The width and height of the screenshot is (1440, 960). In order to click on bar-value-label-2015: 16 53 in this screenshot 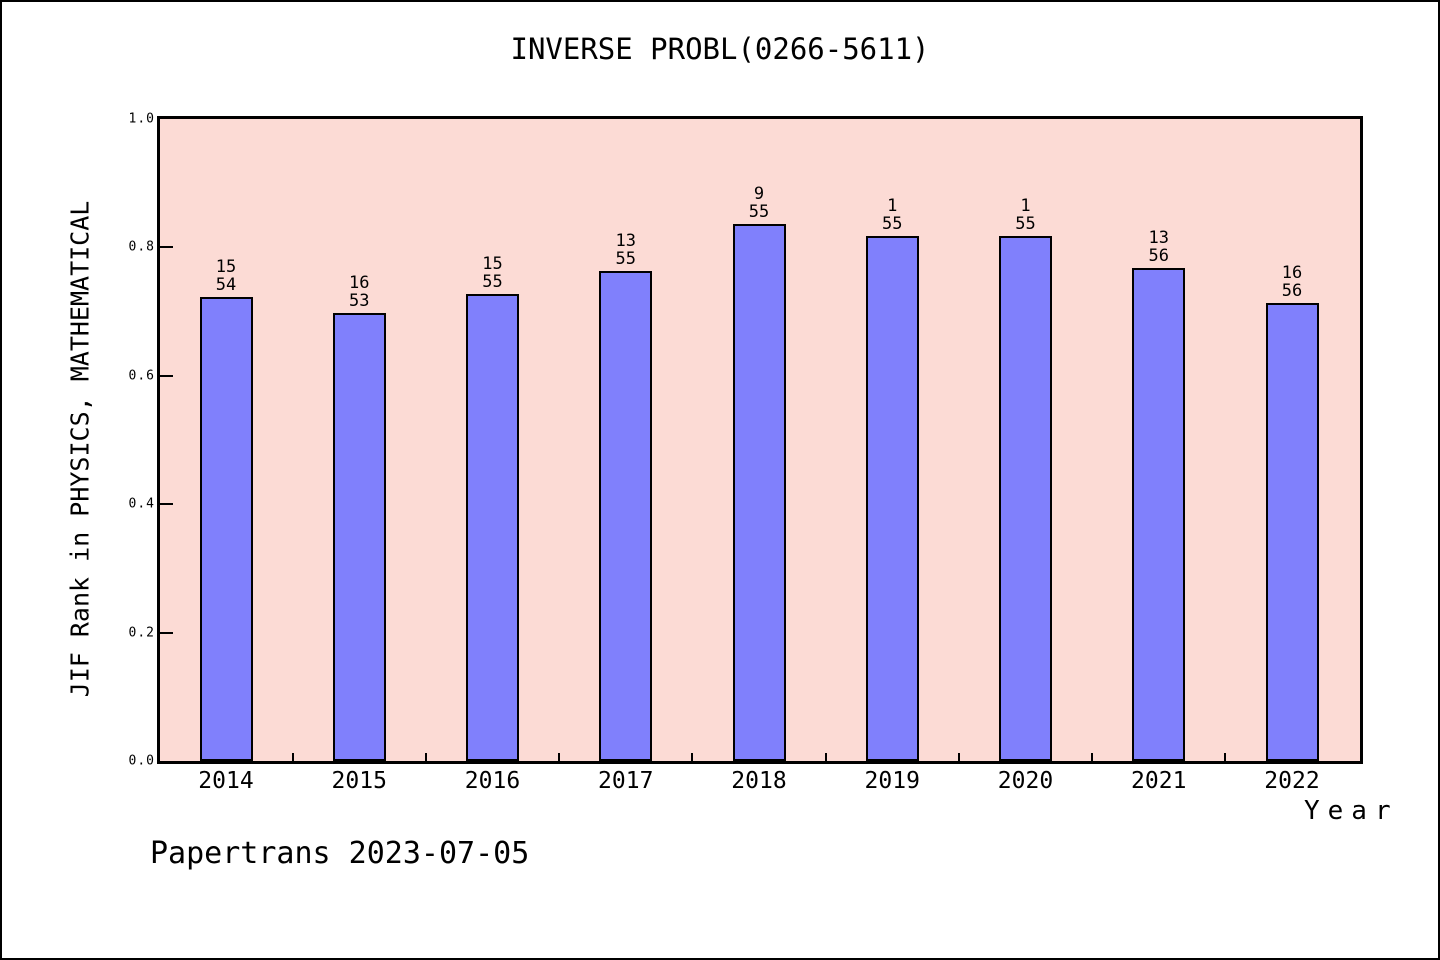, I will do `click(359, 292)`.